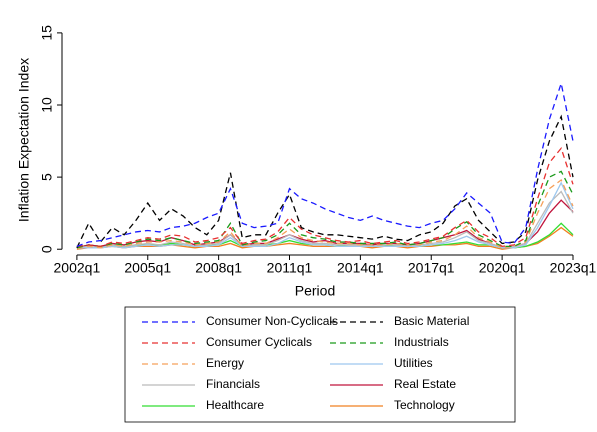 This screenshot has height=432, width=597. Describe the element at coordinates (502, 268) in the screenshot. I see `x-tick-label: 2020q1` at that location.